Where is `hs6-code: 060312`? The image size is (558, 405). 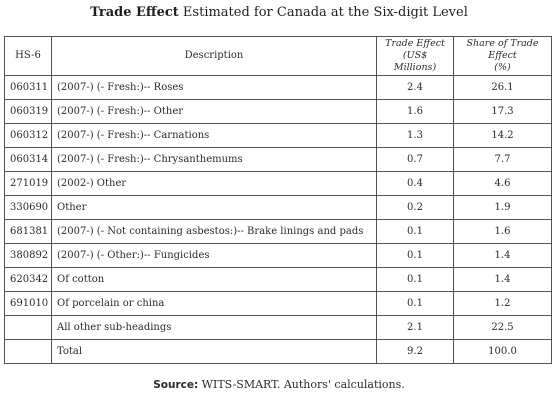
hs6-code: 060312 is located at coordinates (28, 135).